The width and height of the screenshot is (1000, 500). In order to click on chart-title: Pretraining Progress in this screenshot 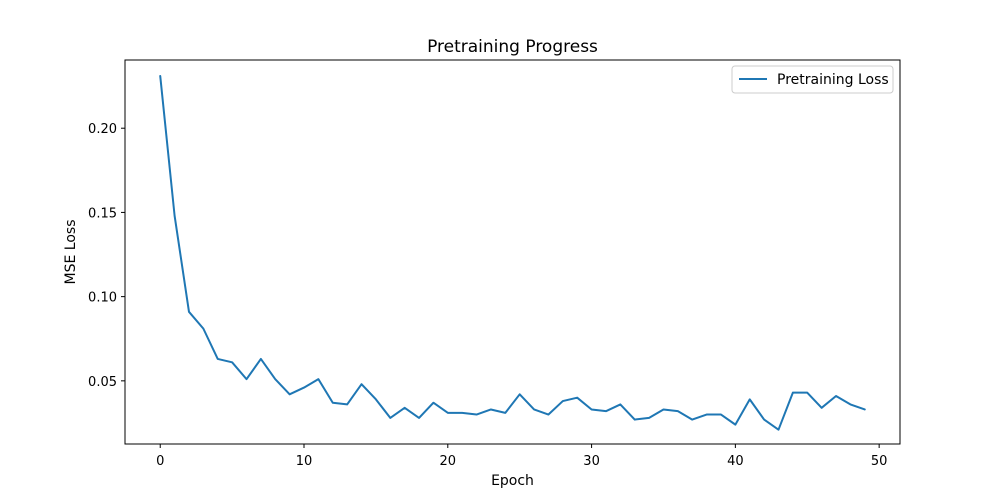, I will do `click(512, 47)`.